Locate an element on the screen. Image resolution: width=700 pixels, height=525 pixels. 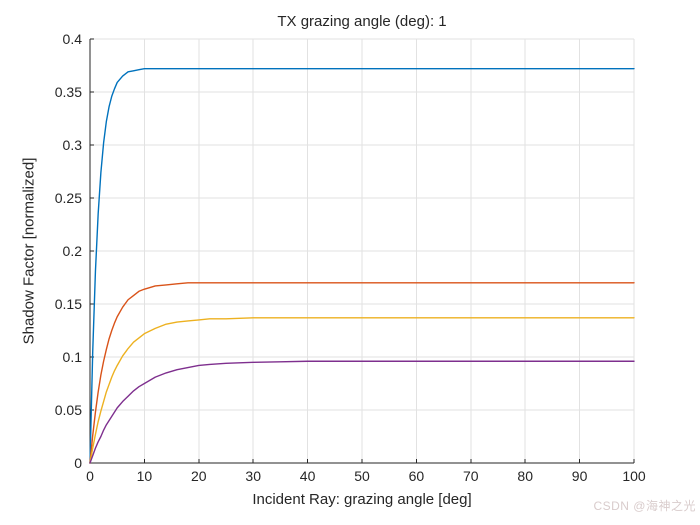
y-tick-label: 0 is located at coordinates (78, 463).